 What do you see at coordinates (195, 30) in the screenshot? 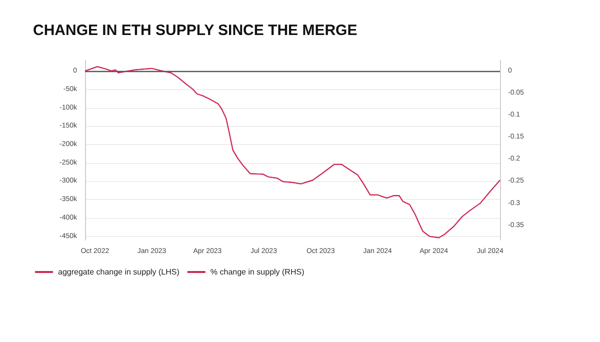
I see `chart-title: CHANGE IN ETH SUPPLY SINCE THE MERGE` at bounding box center [195, 30].